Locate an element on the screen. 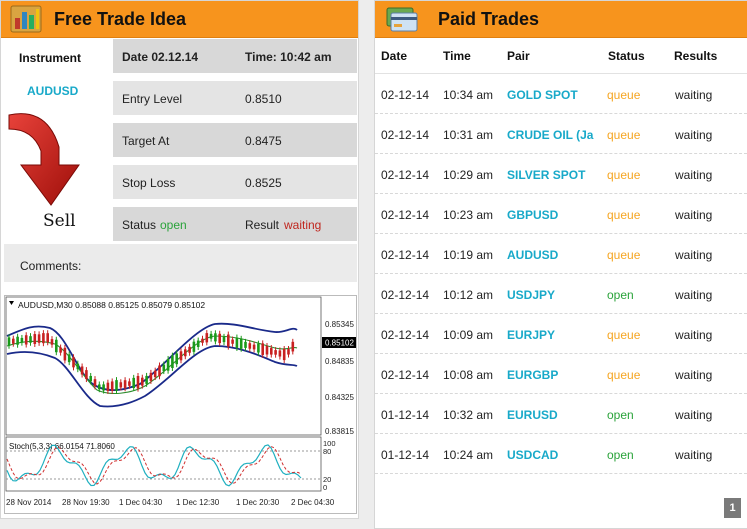 Image resolution: width=747 pixels, height=529 pixels. table-row: 02-12-14 10:09 am EURJPY queue waiting is located at coordinates (561, 334).